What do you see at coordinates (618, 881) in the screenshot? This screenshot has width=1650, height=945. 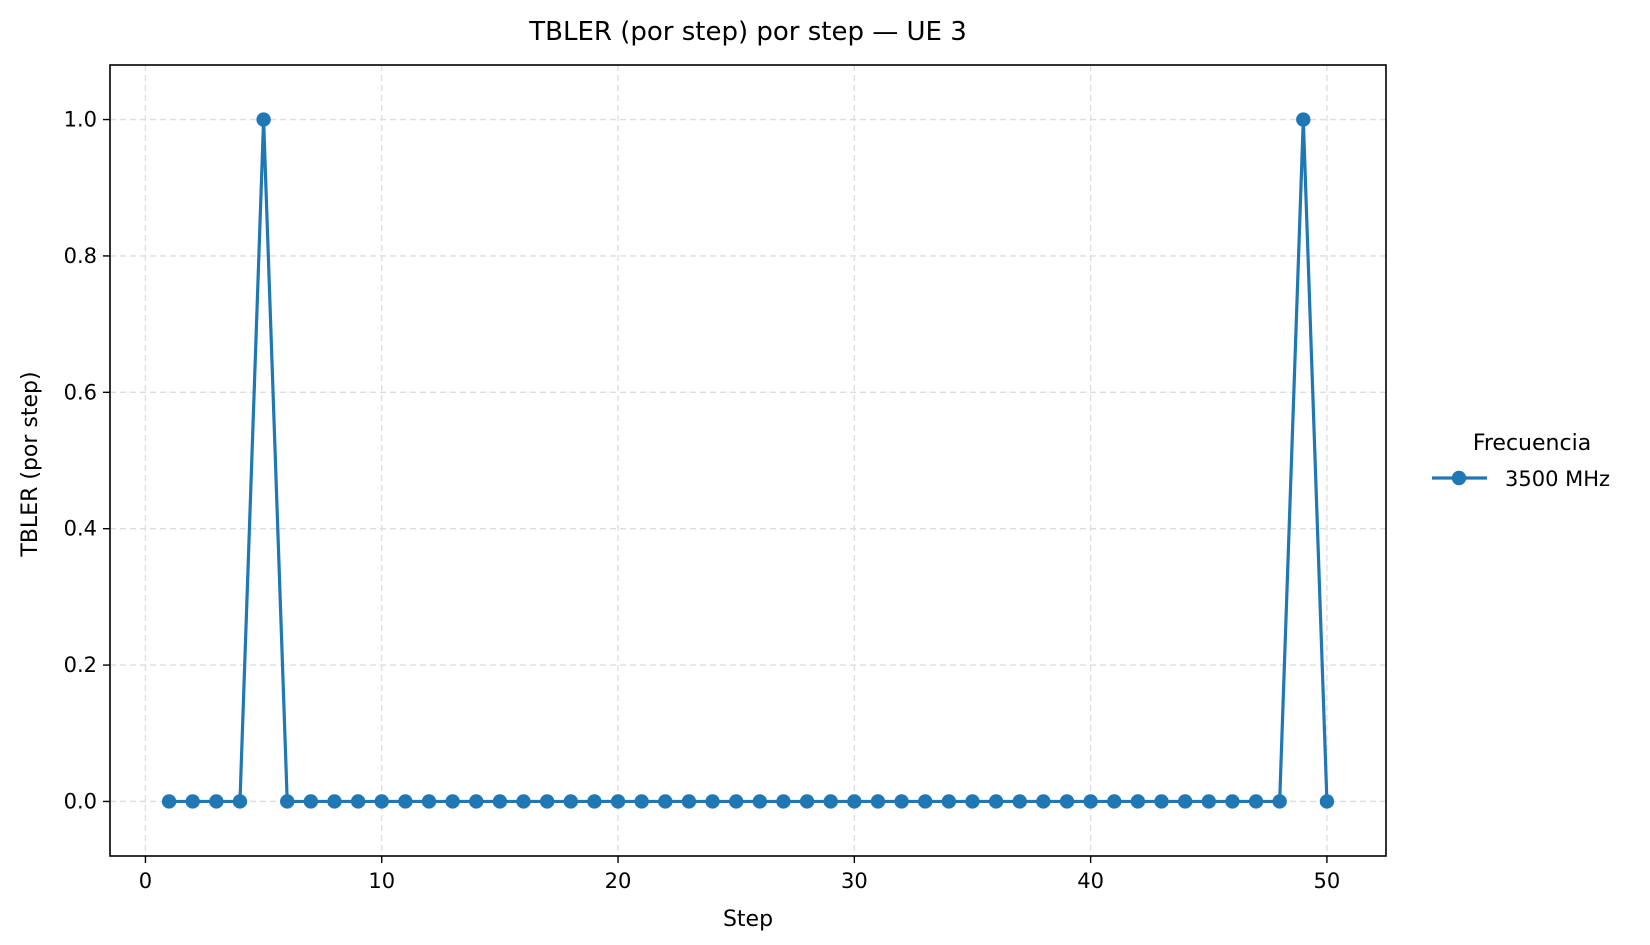 I see `x-tick-label: 20` at bounding box center [618, 881].